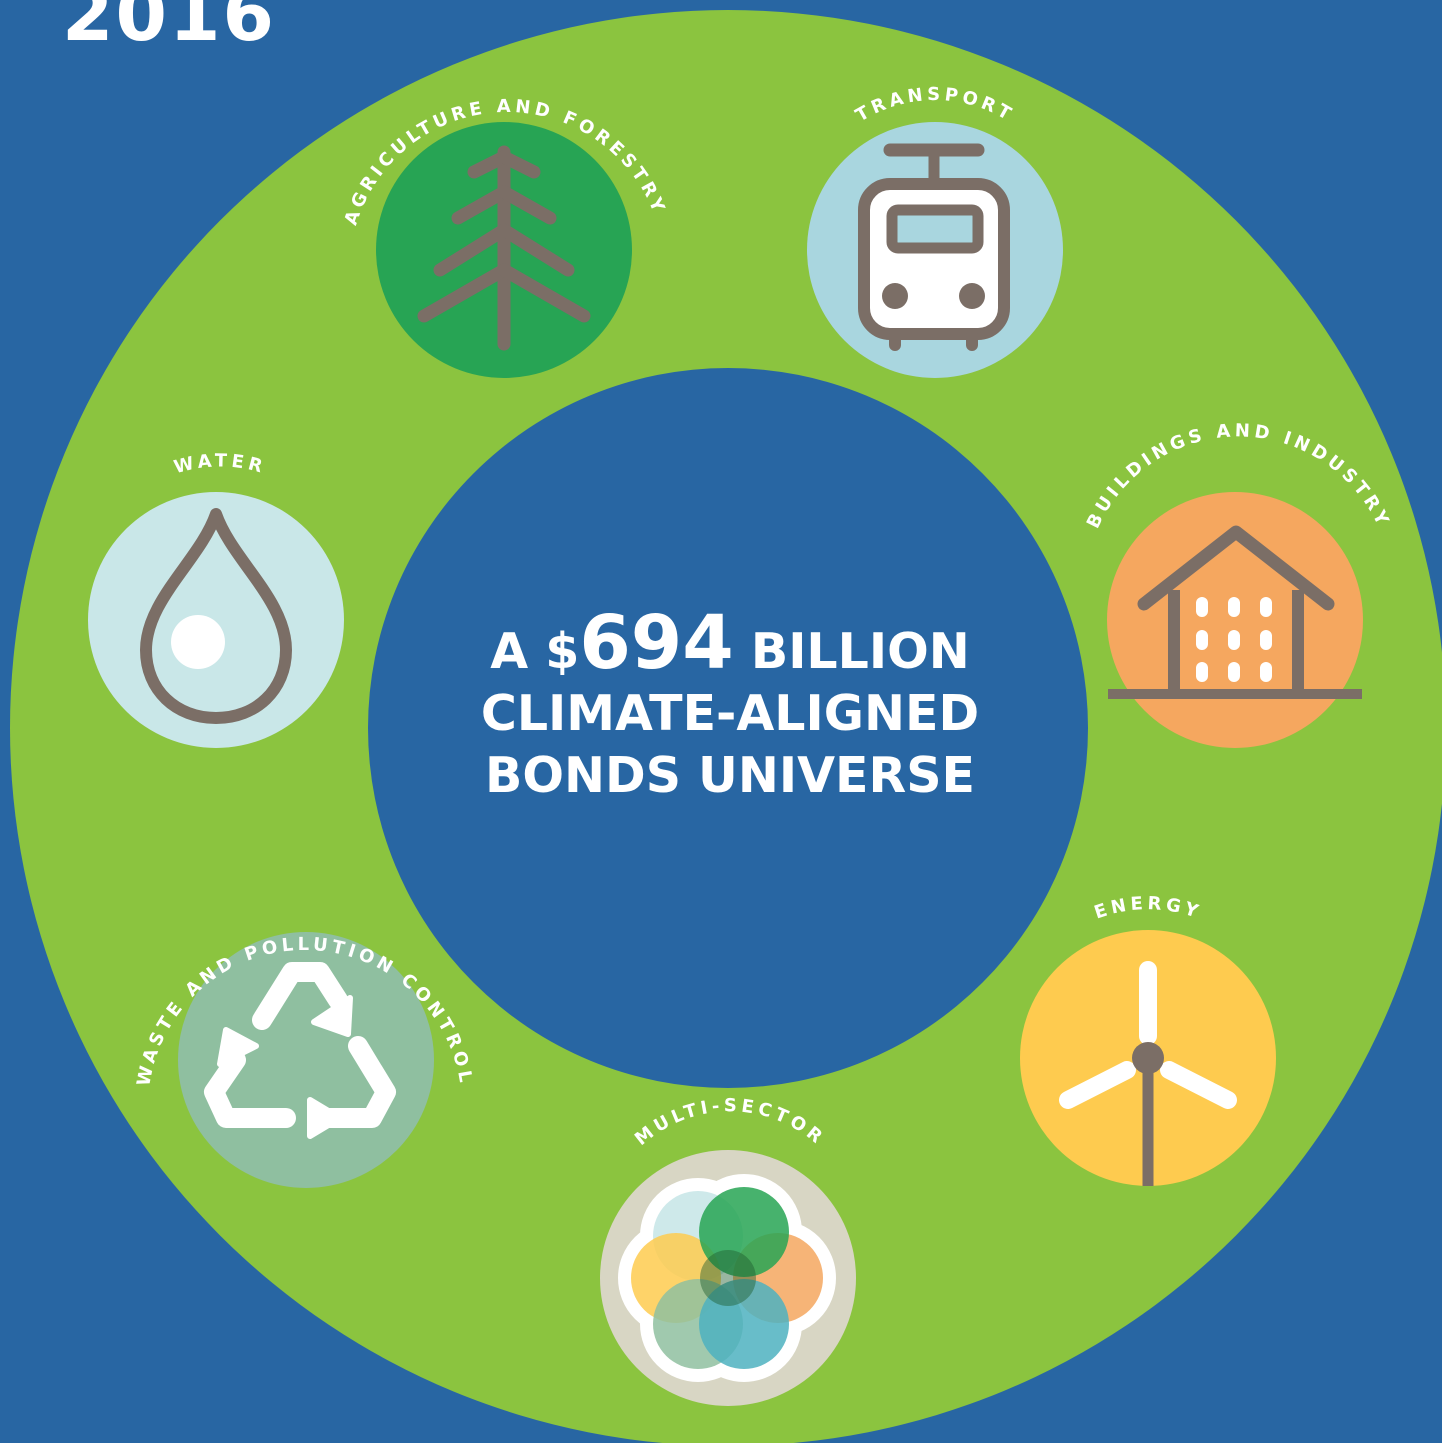  I want to click on headline-line-1: A $694 BILLION, so click(730, 644).